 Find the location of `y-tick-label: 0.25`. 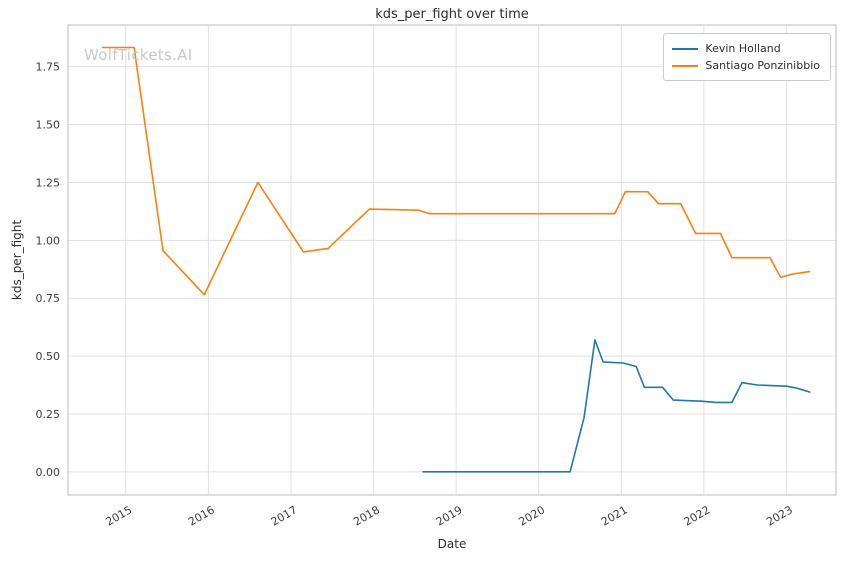

y-tick-label: 0.25 is located at coordinates (48, 414).